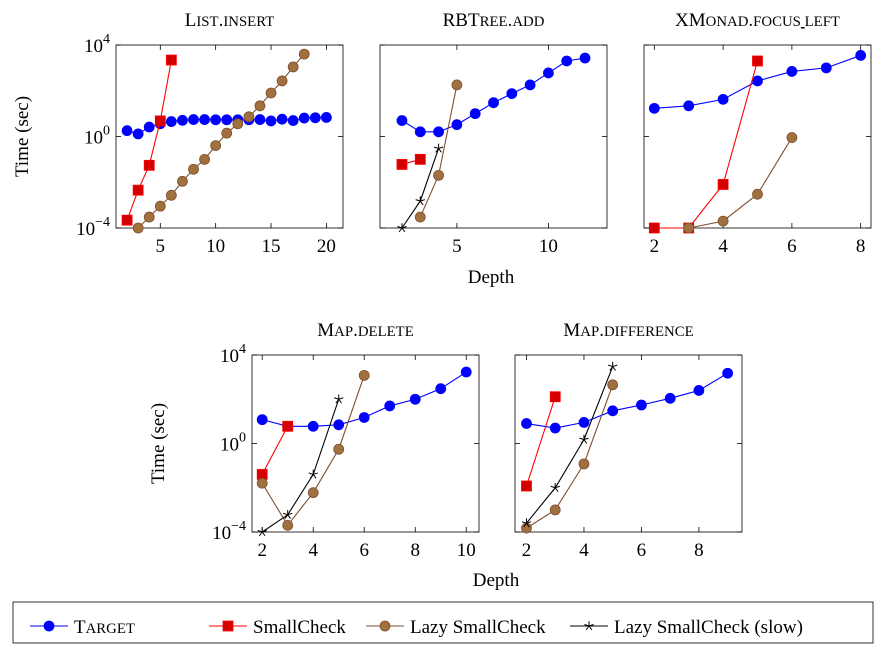 The image size is (886, 651). I want to click on chart-title: XMONAD.FOCUS LEFT, so click(757, 20).